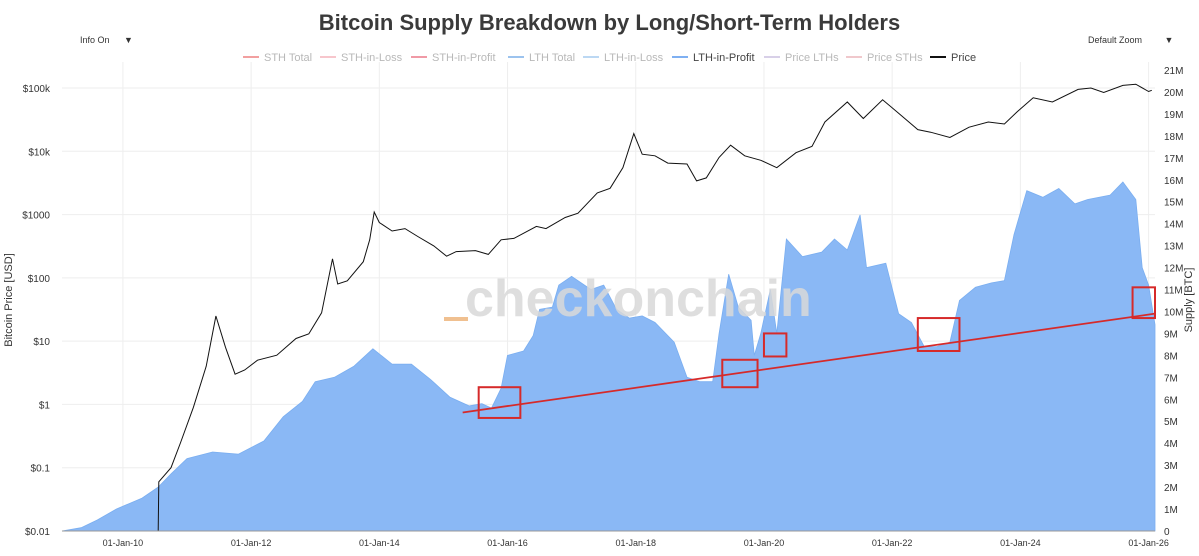 This screenshot has height=556, width=1199. I want to click on x-tick-label: 01-Jan-16, so click(507, 543).